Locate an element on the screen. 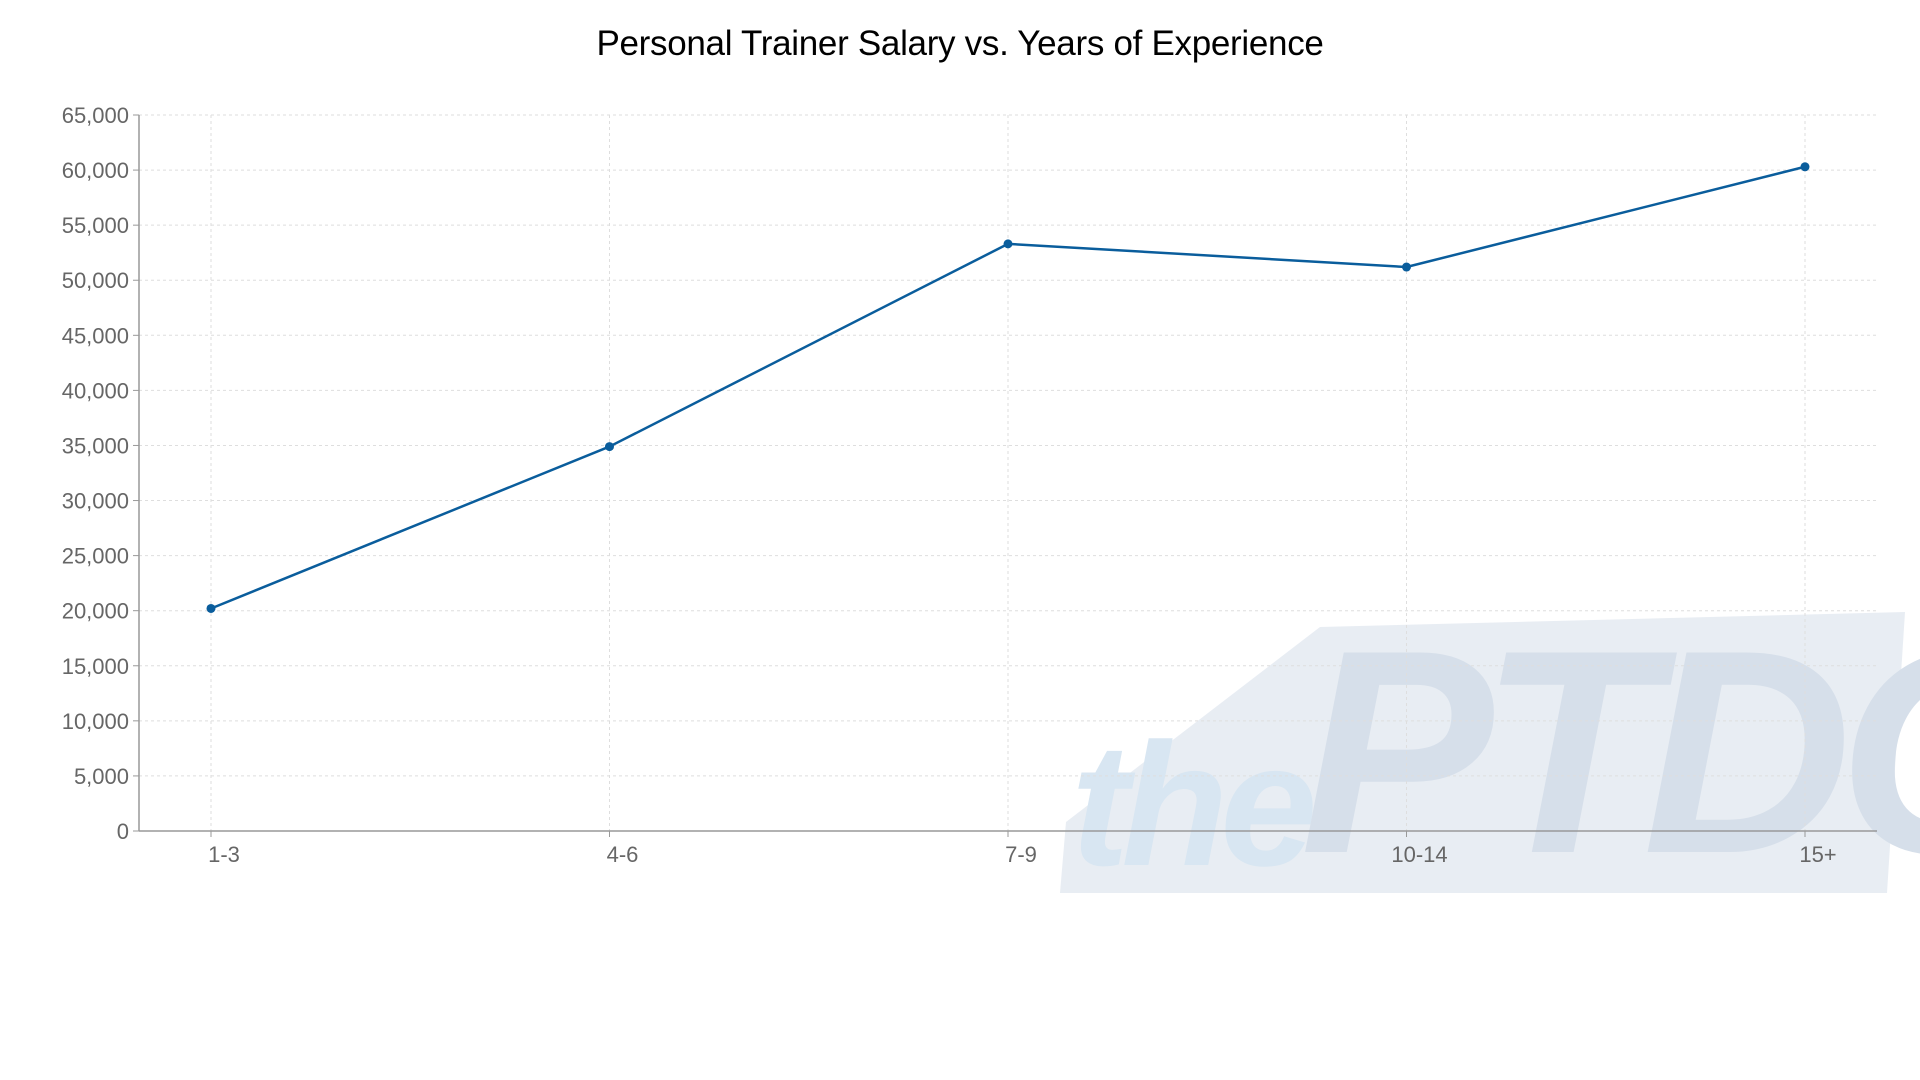 This screenshot has width=1920, height=1080. x-tick-label: 10-14 is located at coordinates (1419, 854).